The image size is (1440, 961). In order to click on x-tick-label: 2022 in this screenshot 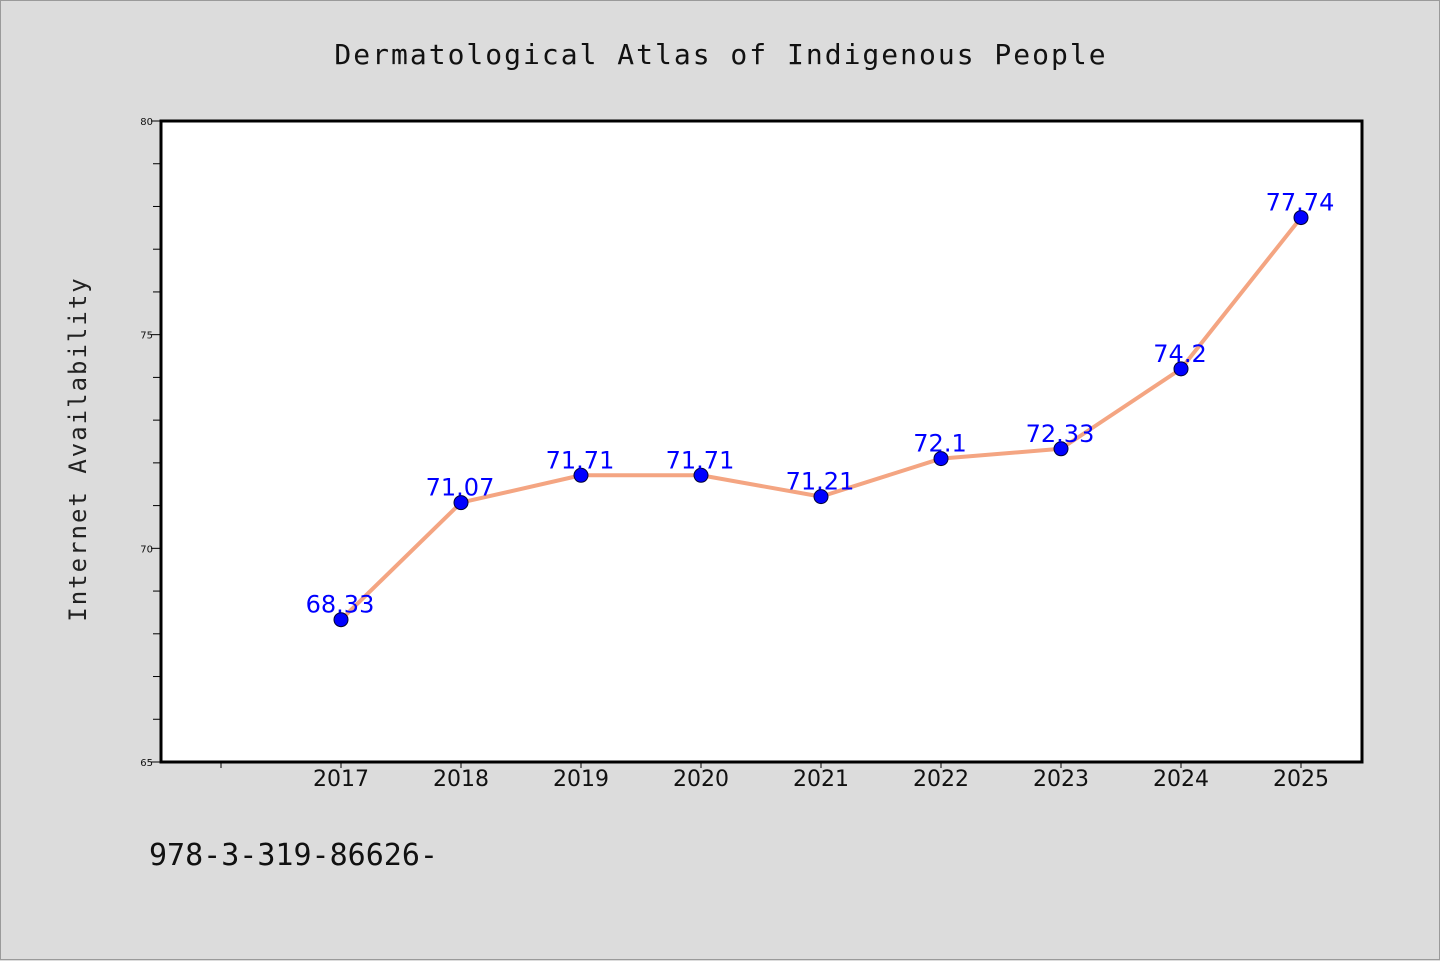, I will do `click(941, 779)`.